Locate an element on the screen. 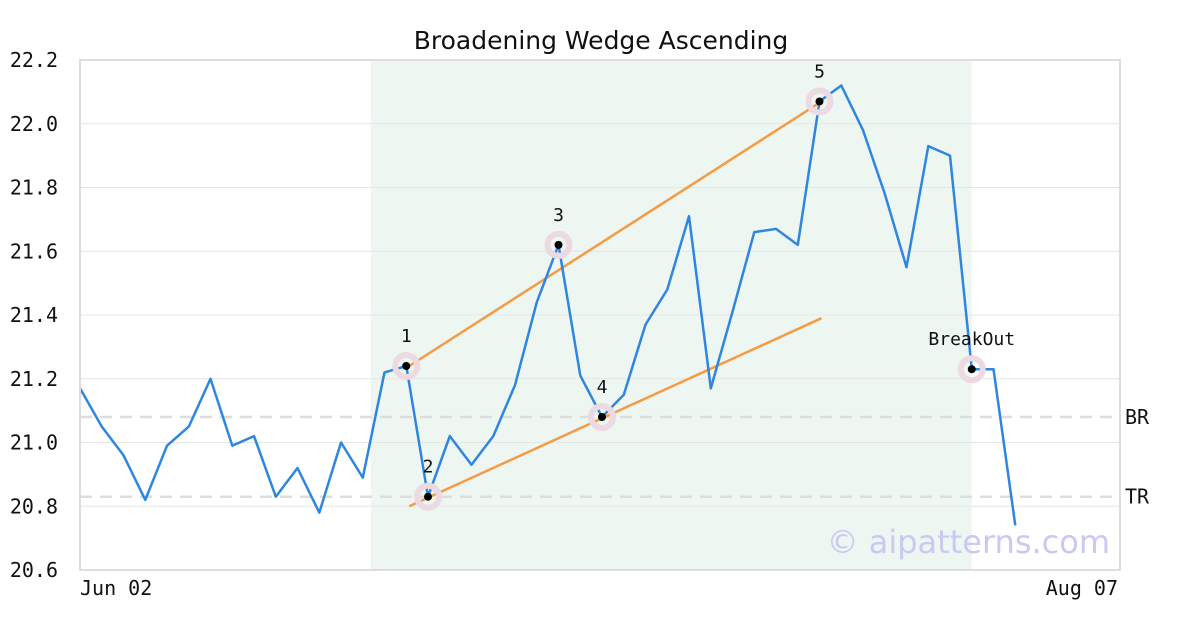  pattern-point-breakout-halo is located at coordinates (971, 369).